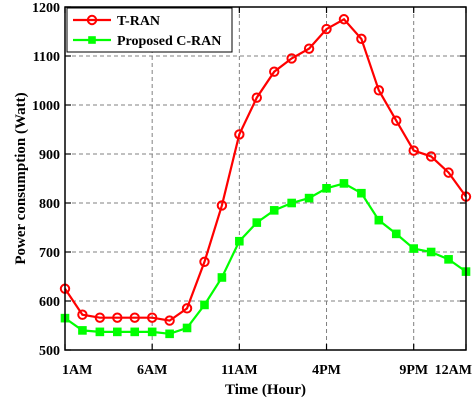  Describe the element at coordinates (49, 204) in the screenshot. I see `y-tick-label: 800` at that location.